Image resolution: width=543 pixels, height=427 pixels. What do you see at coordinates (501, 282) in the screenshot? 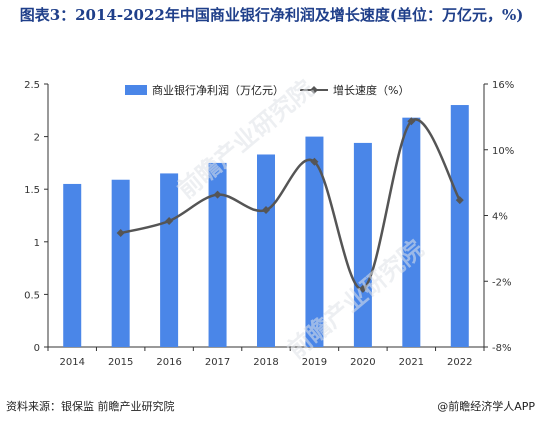
I see `y-right-tick-label: -2%` at bounding box center [501, 282].